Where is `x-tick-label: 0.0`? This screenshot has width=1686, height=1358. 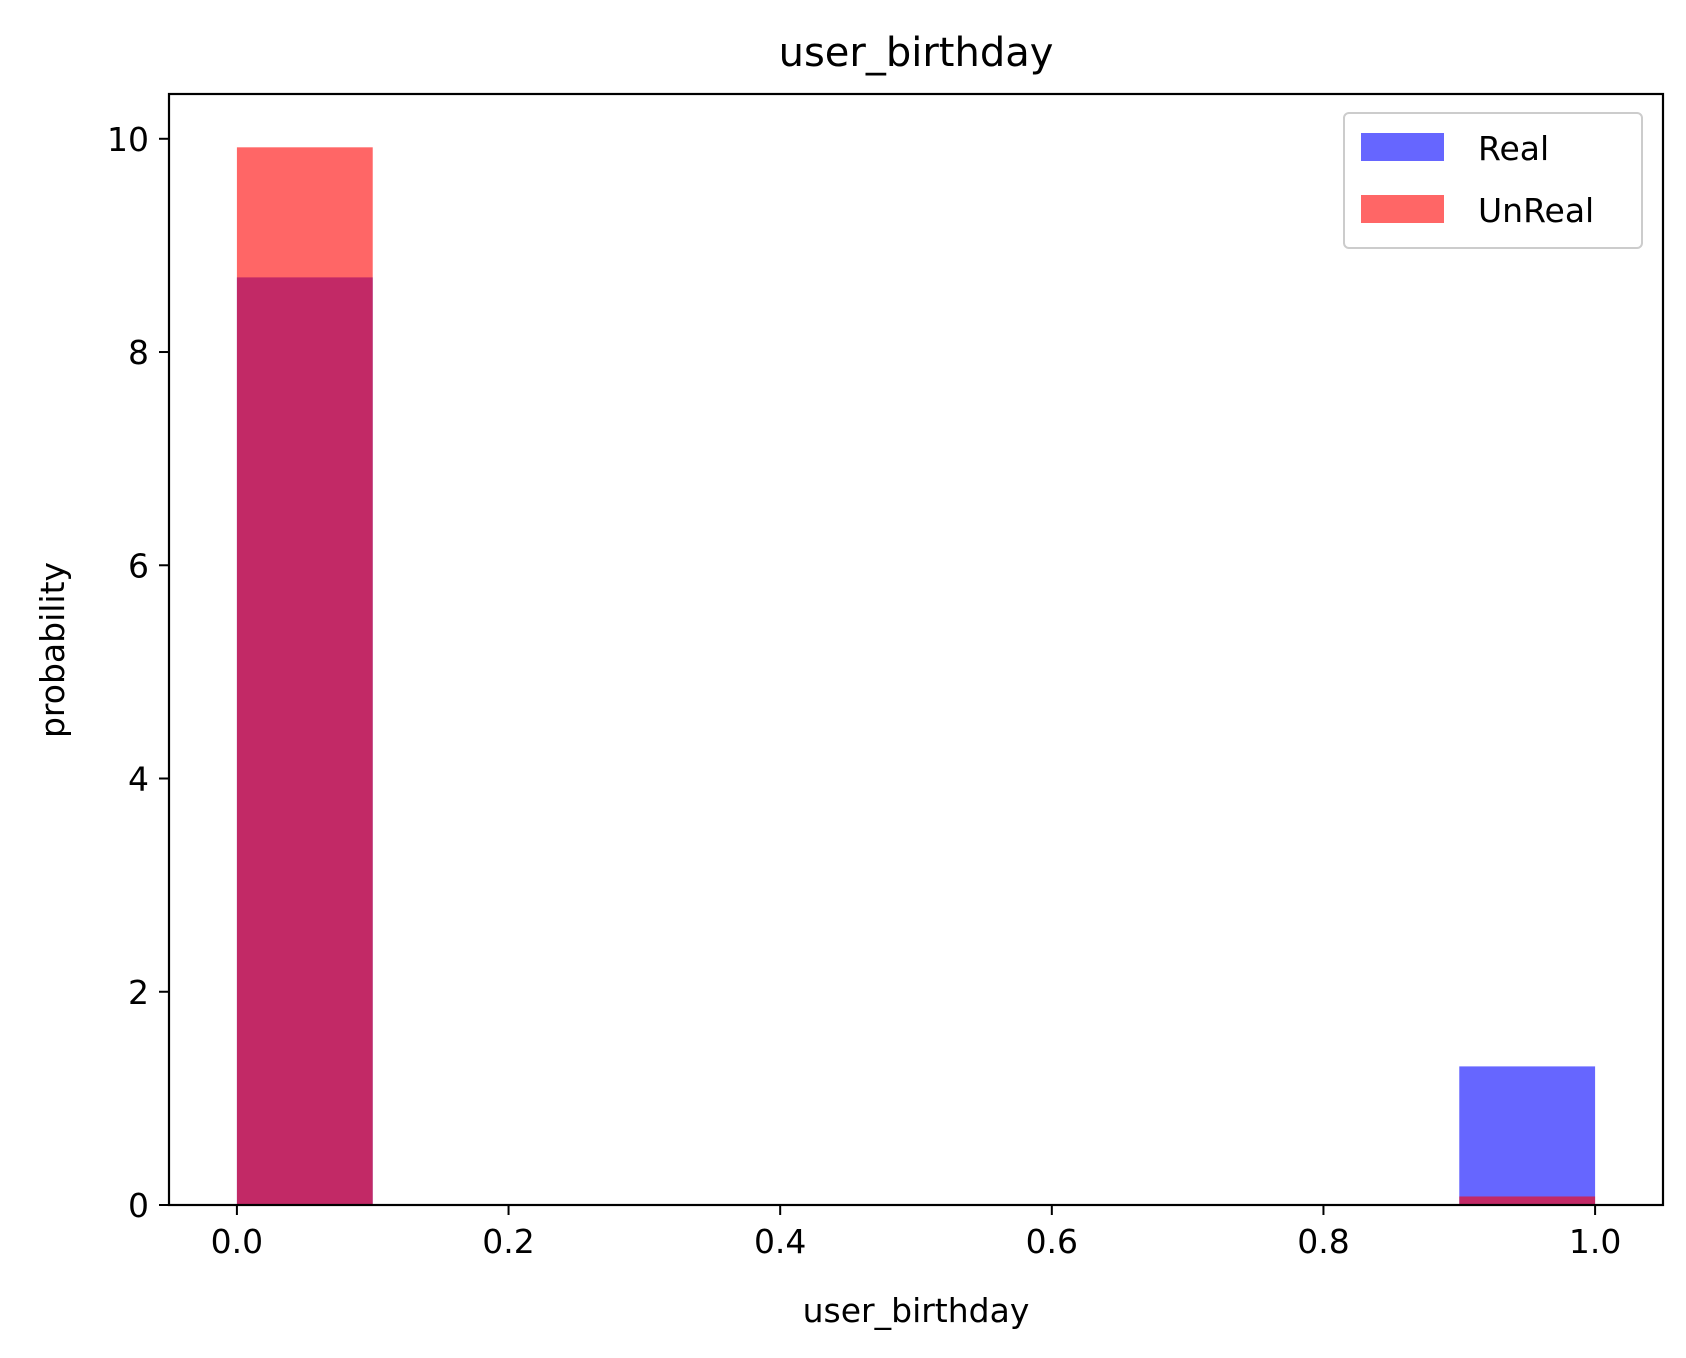
x-tick-label: 0.0 is located at coordinates (237, 1241).